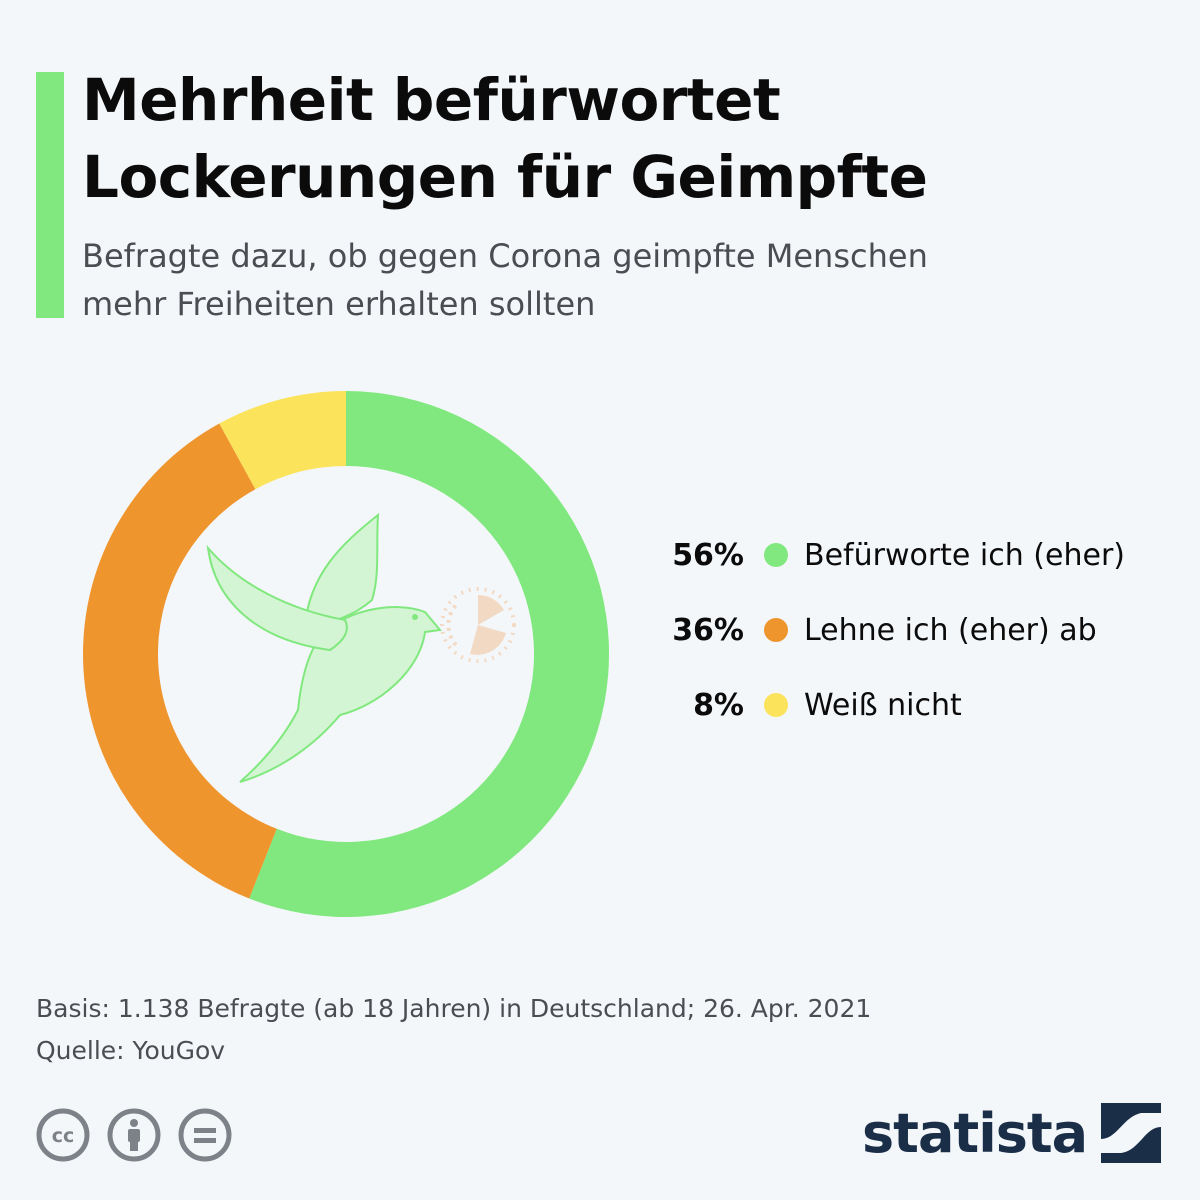 This screenshot has height=1200, width=1200. What do you see at coordinates (964, 555) in the screenshot?
I see `legend-label: Befürworte ich (eher)` at bounding box center [964, 555].